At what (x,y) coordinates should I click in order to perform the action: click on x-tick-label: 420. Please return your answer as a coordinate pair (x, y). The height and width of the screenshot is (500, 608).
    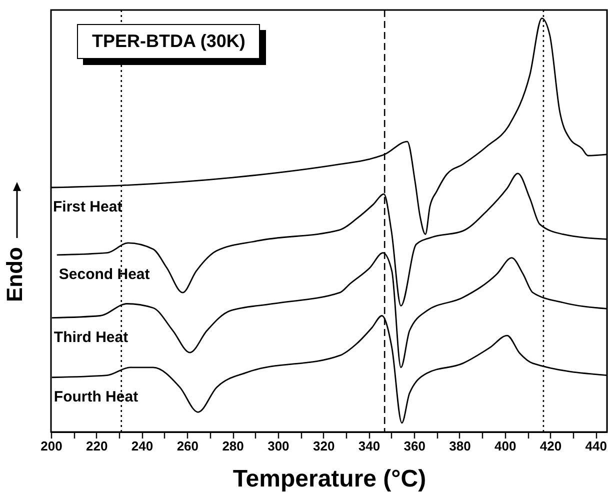
    Looking at the image, I should click on (551, 446).